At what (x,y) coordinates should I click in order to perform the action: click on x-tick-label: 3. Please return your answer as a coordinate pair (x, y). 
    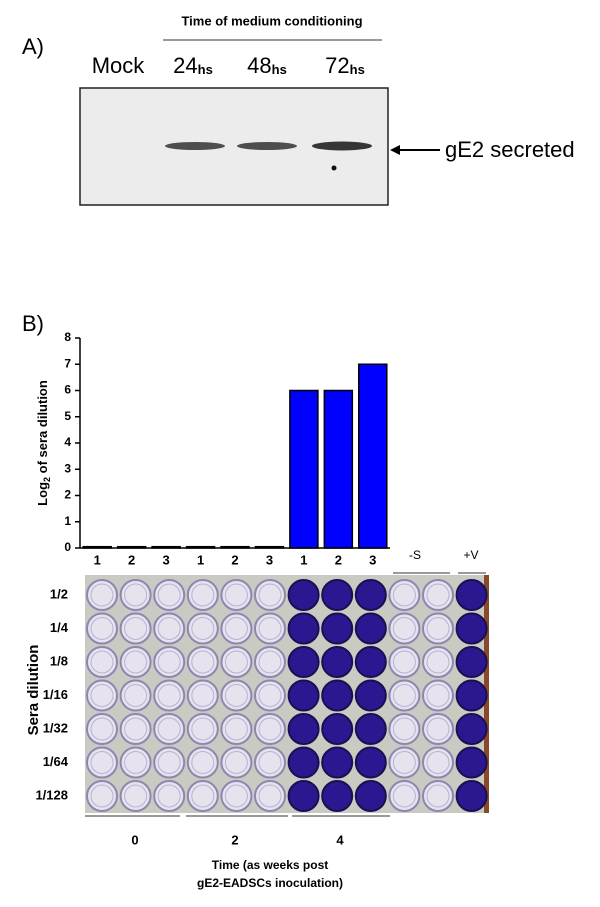
    Looking at the image, I should click on (269, 559).